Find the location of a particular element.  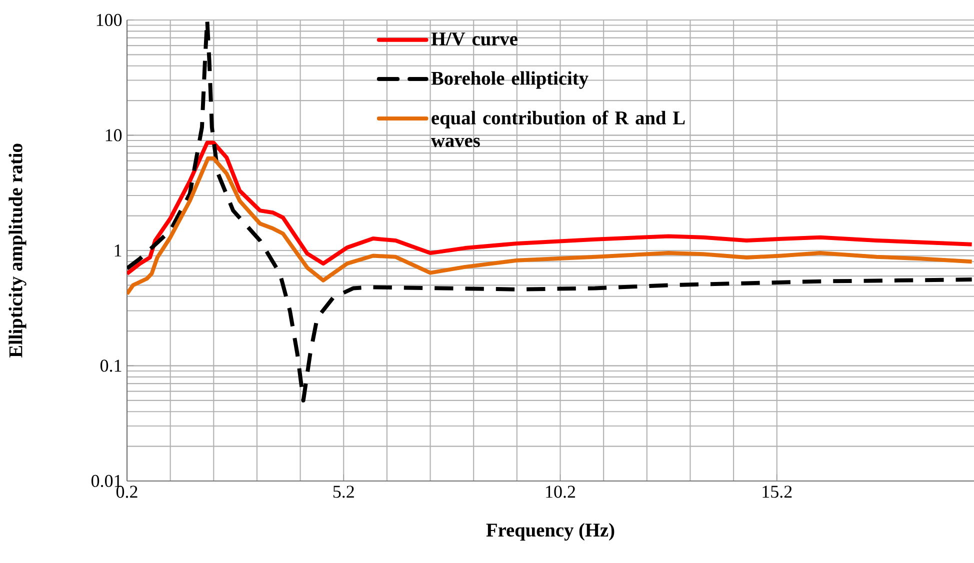

legend-label: H/V curve is located at coordinates (474, 39).